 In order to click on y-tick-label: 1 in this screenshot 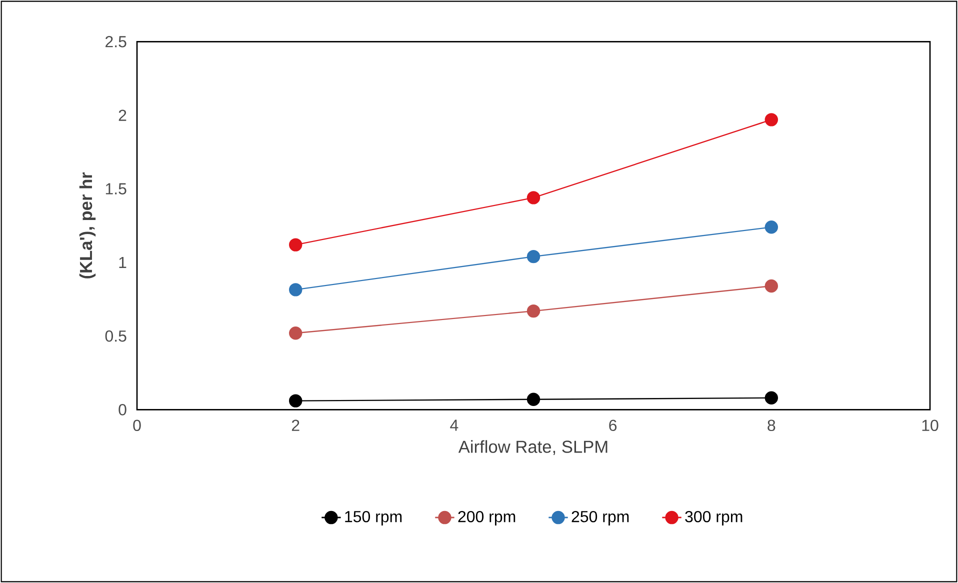, I will do `click(122, 262)`.